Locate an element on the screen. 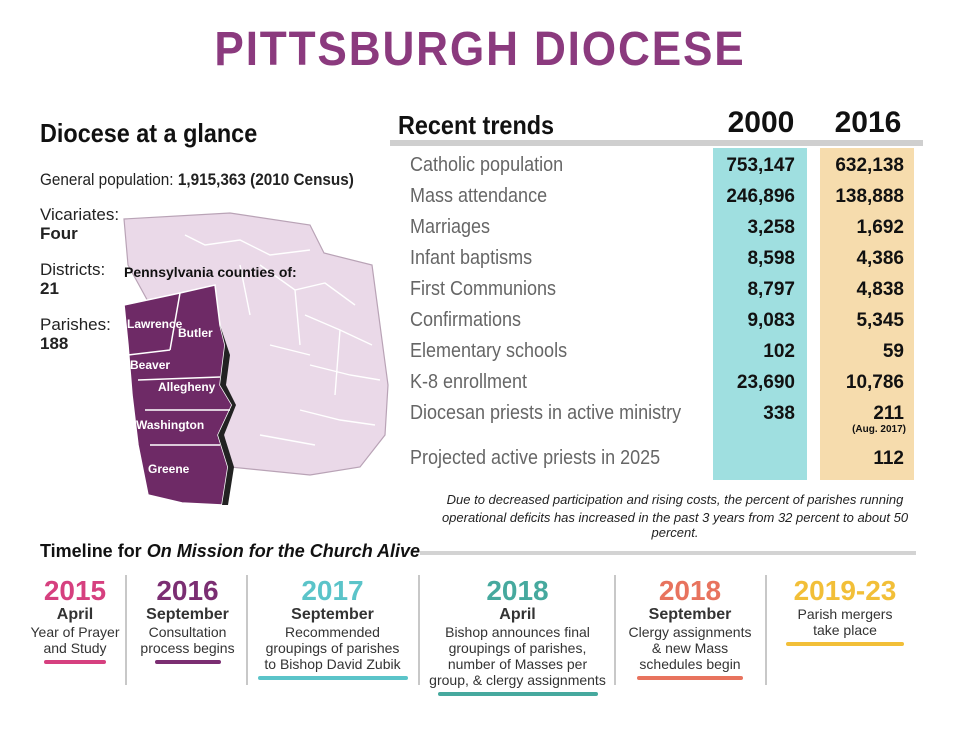 The width and height of the screenshot is (960, 737). timeline-item: 2016 September Consultation process begins is located at coordinates (187, 620).